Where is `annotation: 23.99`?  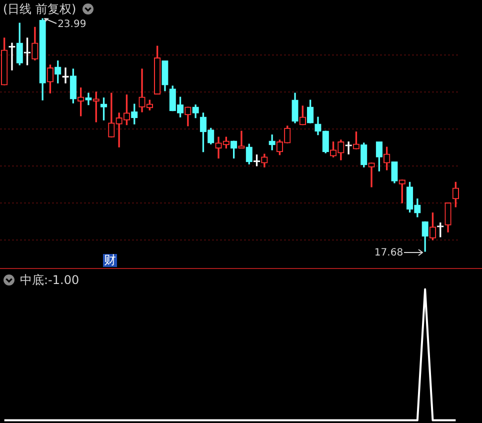 annotation: 23.99 is located at coordinates (72, 24).